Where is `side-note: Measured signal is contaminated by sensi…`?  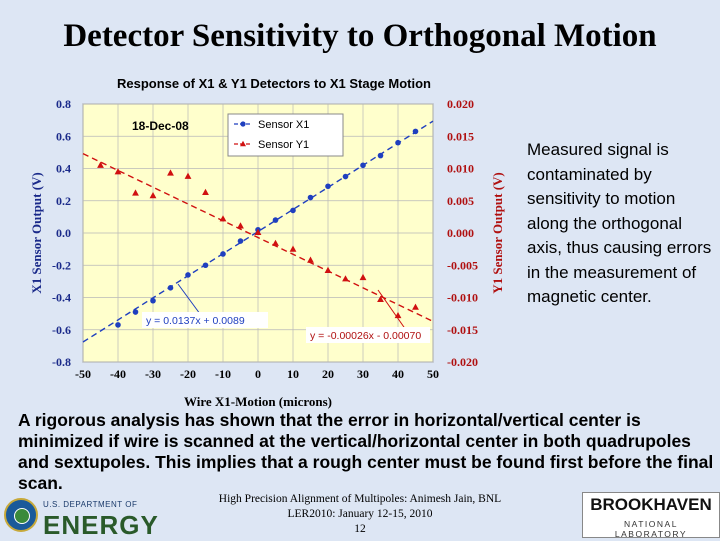
side-note: Measured signal is contaminated by sensi… is located at coordinates (619, 223).